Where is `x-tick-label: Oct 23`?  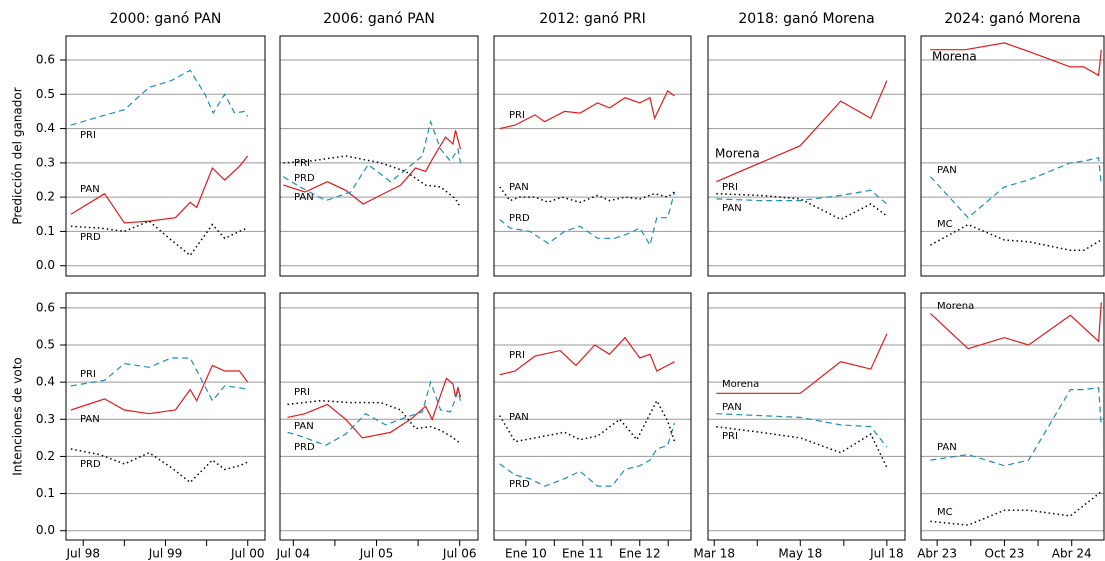 x-tick-label: Oct 23 is located at coordinates (1005, 554).